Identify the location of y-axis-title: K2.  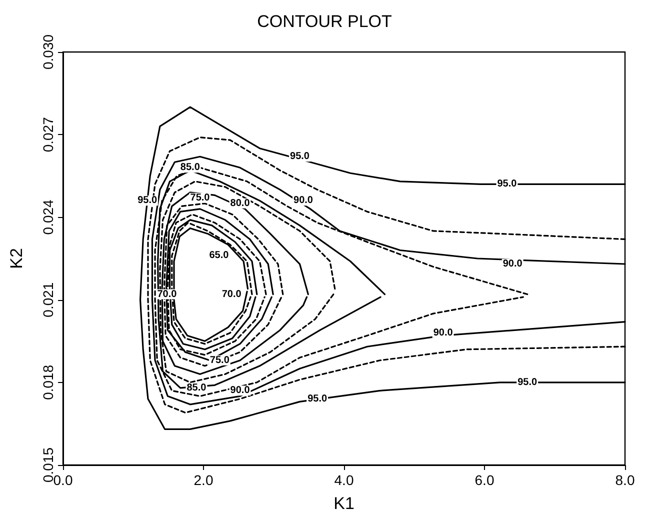
(16, 258).